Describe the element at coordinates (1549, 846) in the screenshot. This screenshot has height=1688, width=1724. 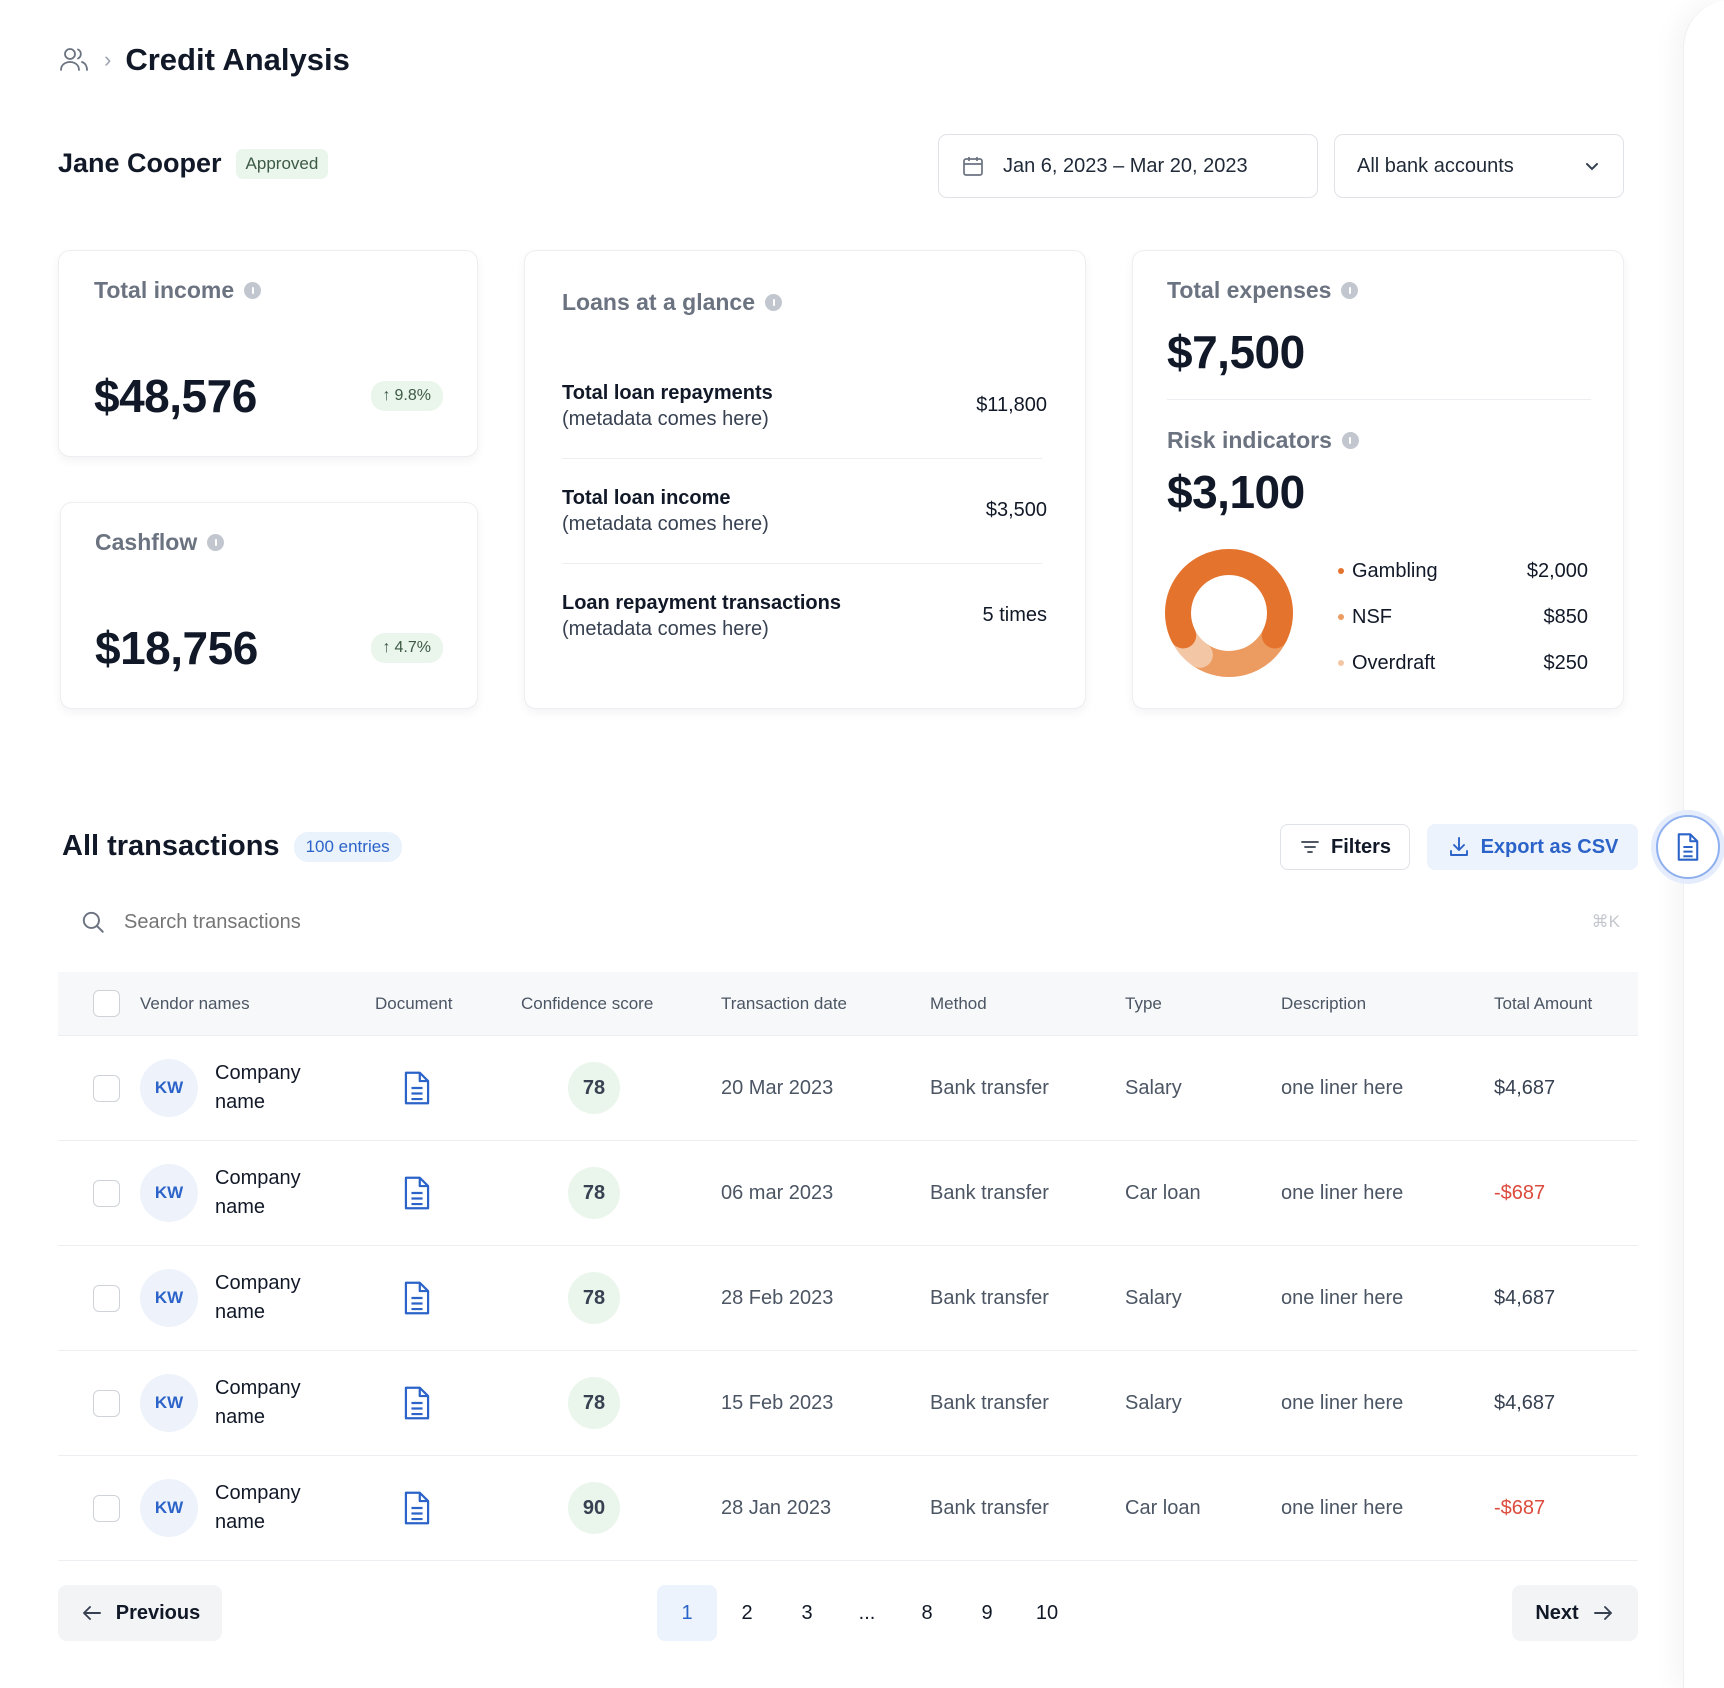
I see `export-csv-label: Export as CSV` at that location.